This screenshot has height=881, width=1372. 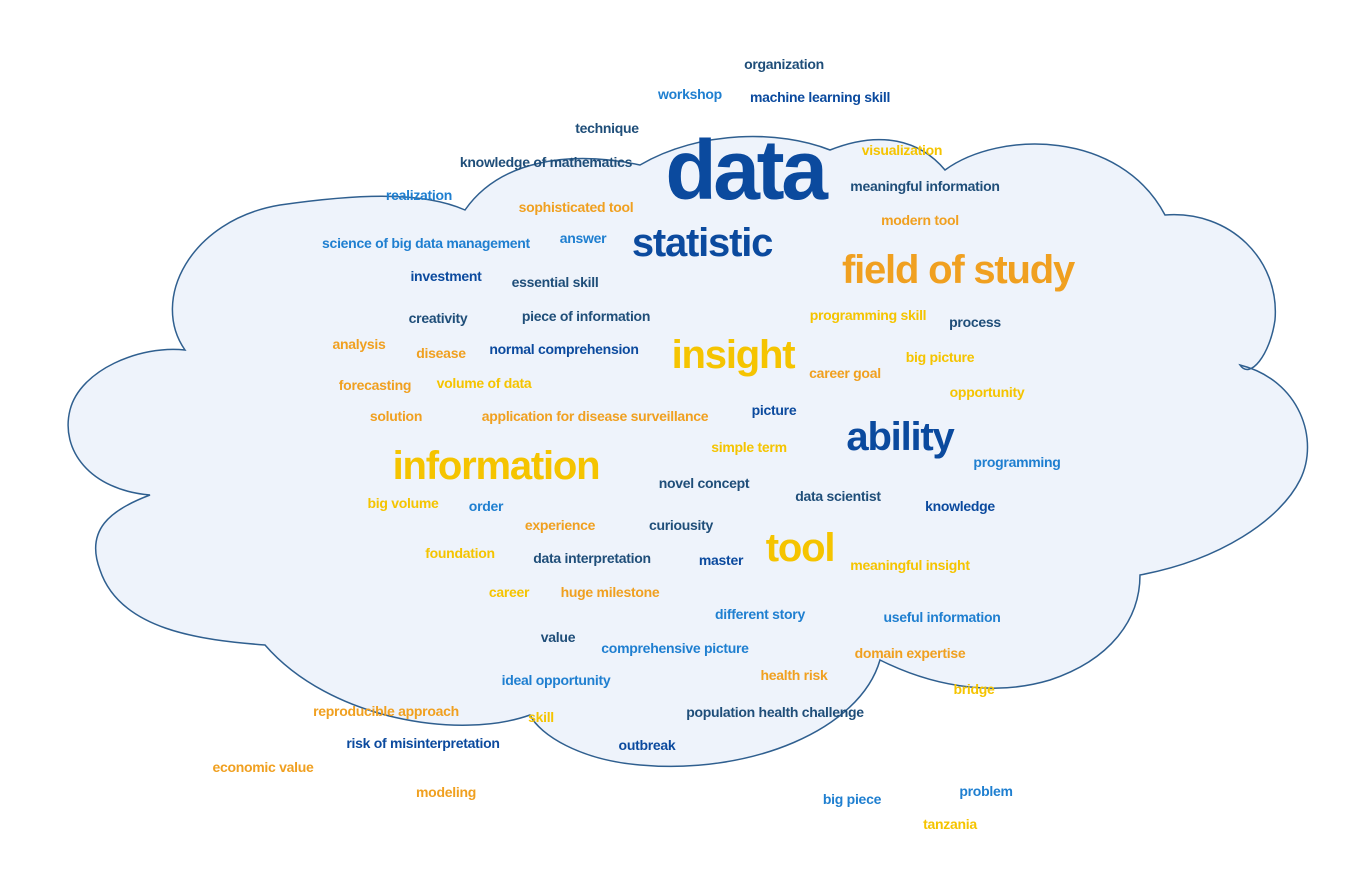 I want to click on word-economic-value: economic value, so click(x=263, y=767).